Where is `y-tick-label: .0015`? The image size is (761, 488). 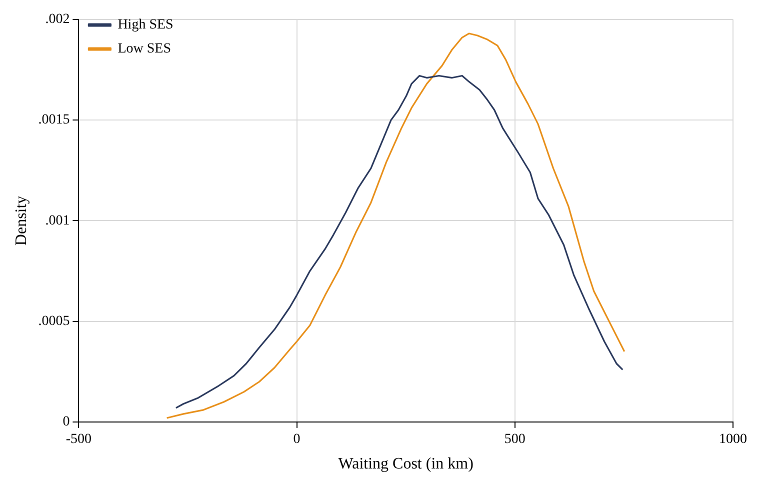 y-tick-label: .0015 is located at coordinates (54, 120).